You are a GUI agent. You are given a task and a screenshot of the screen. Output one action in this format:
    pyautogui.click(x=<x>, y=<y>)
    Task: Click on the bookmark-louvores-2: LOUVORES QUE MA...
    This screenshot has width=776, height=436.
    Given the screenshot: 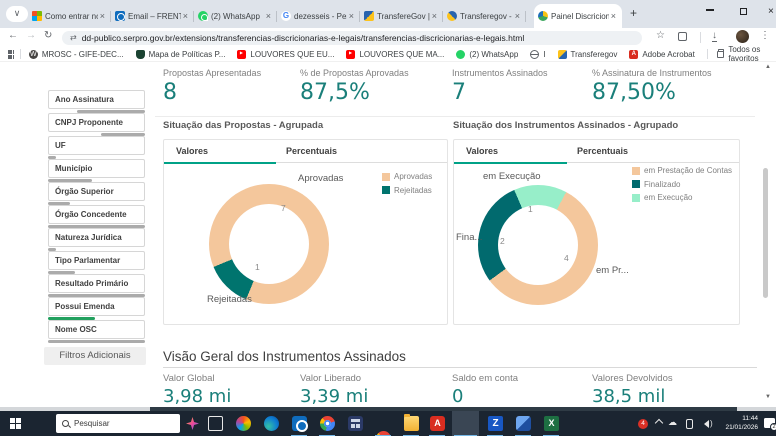 What is the action you would take?
    pyautogui.click(x=395, y=54)
    